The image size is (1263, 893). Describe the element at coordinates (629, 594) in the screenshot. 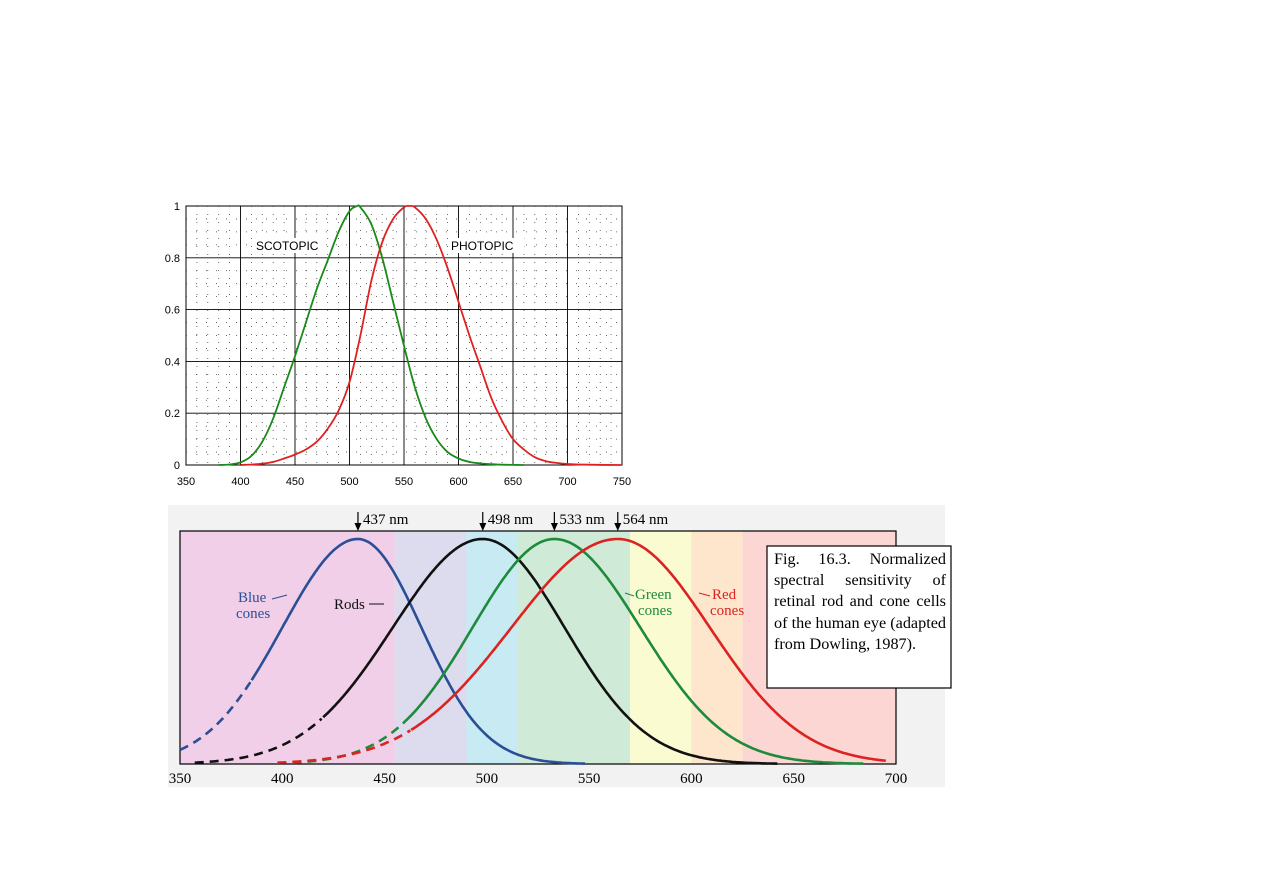

I see `green-cones-leader` at that location.